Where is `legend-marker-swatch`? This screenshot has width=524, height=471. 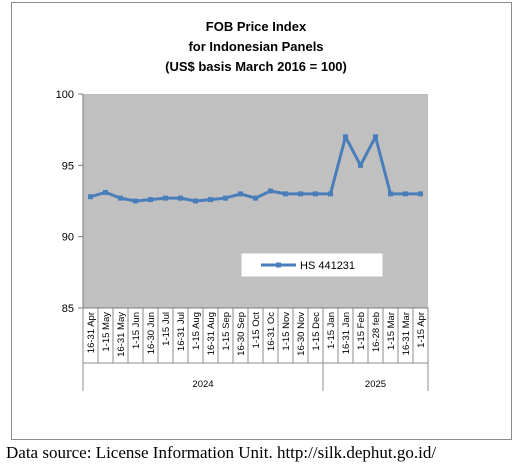 legend-marker-swatch is located at coordinates (278, 265).